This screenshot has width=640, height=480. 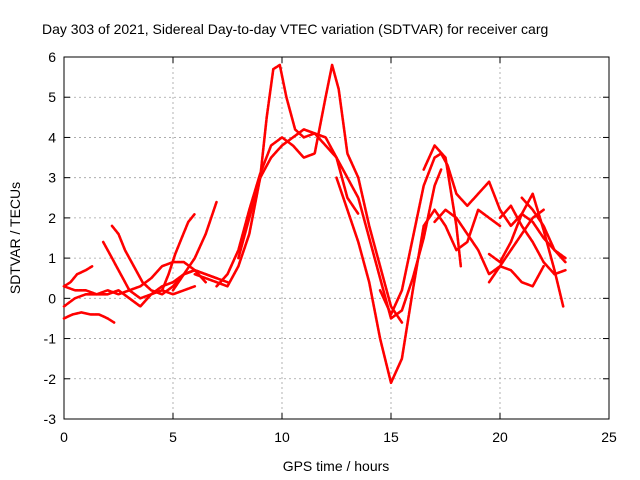 I want to click on y-tick-label: -1, so click(x=50, y=339).